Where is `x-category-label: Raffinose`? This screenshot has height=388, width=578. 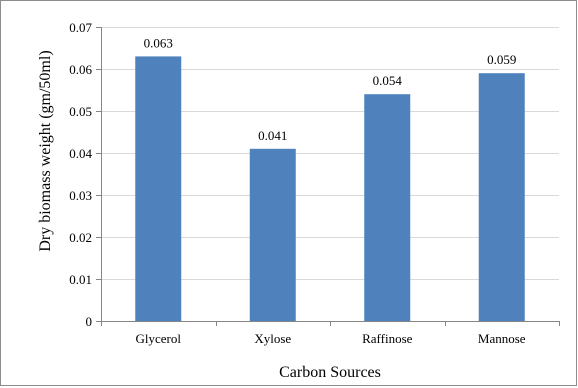 x-category-label: Raffinose is located at coordinates (387, 338).